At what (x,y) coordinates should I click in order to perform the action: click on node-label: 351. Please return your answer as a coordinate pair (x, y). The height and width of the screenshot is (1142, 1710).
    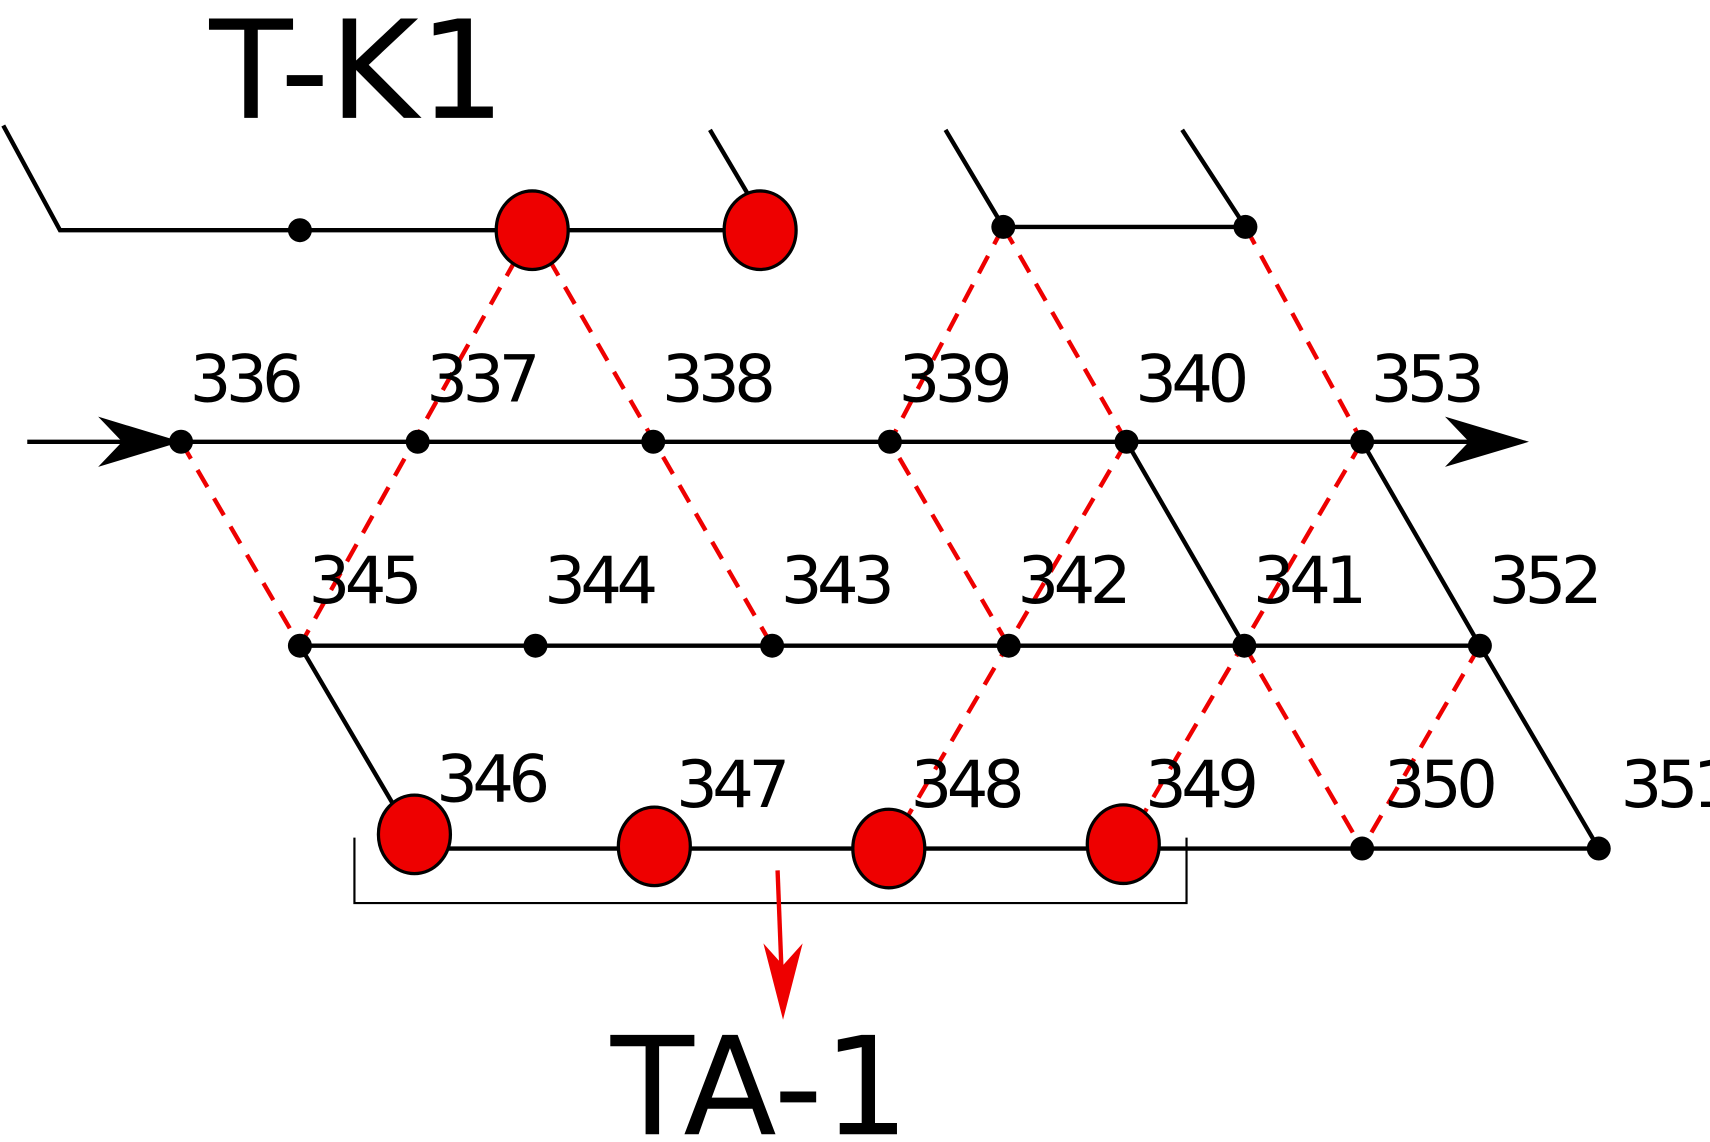
    Looking at the image, I should click on (1665, 785).